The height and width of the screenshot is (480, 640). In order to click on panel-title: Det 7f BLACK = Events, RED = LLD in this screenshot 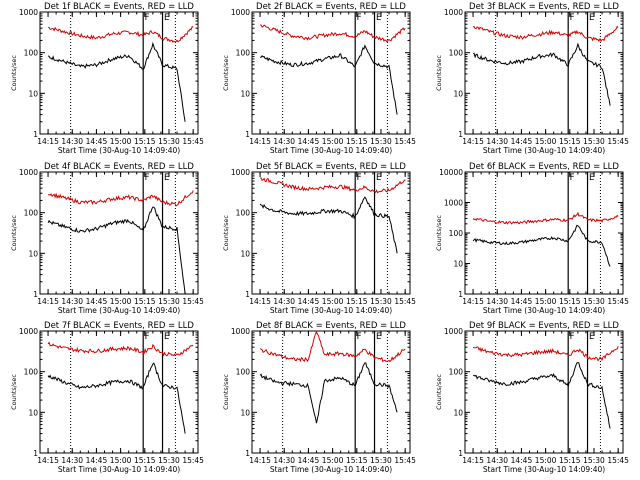, I will do `click(119, 326)`.